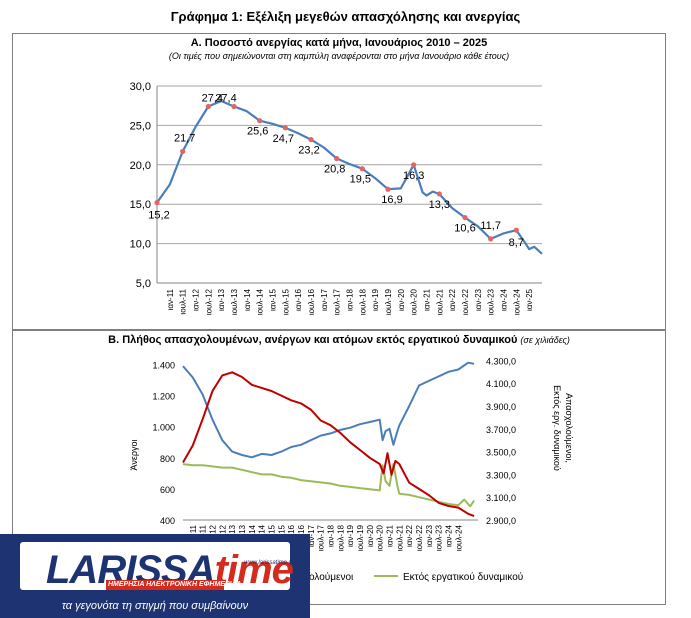  I want to click on y-axis-label-left-b: Άνεργοι, so click(134, 455).